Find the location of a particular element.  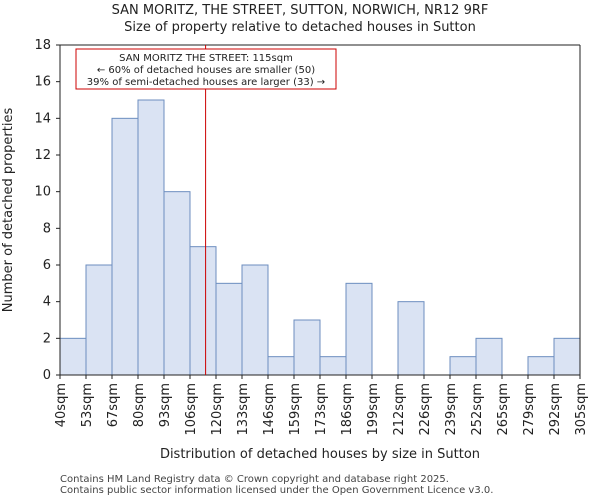

bar-120sqm is located at coordinates (229, 329).